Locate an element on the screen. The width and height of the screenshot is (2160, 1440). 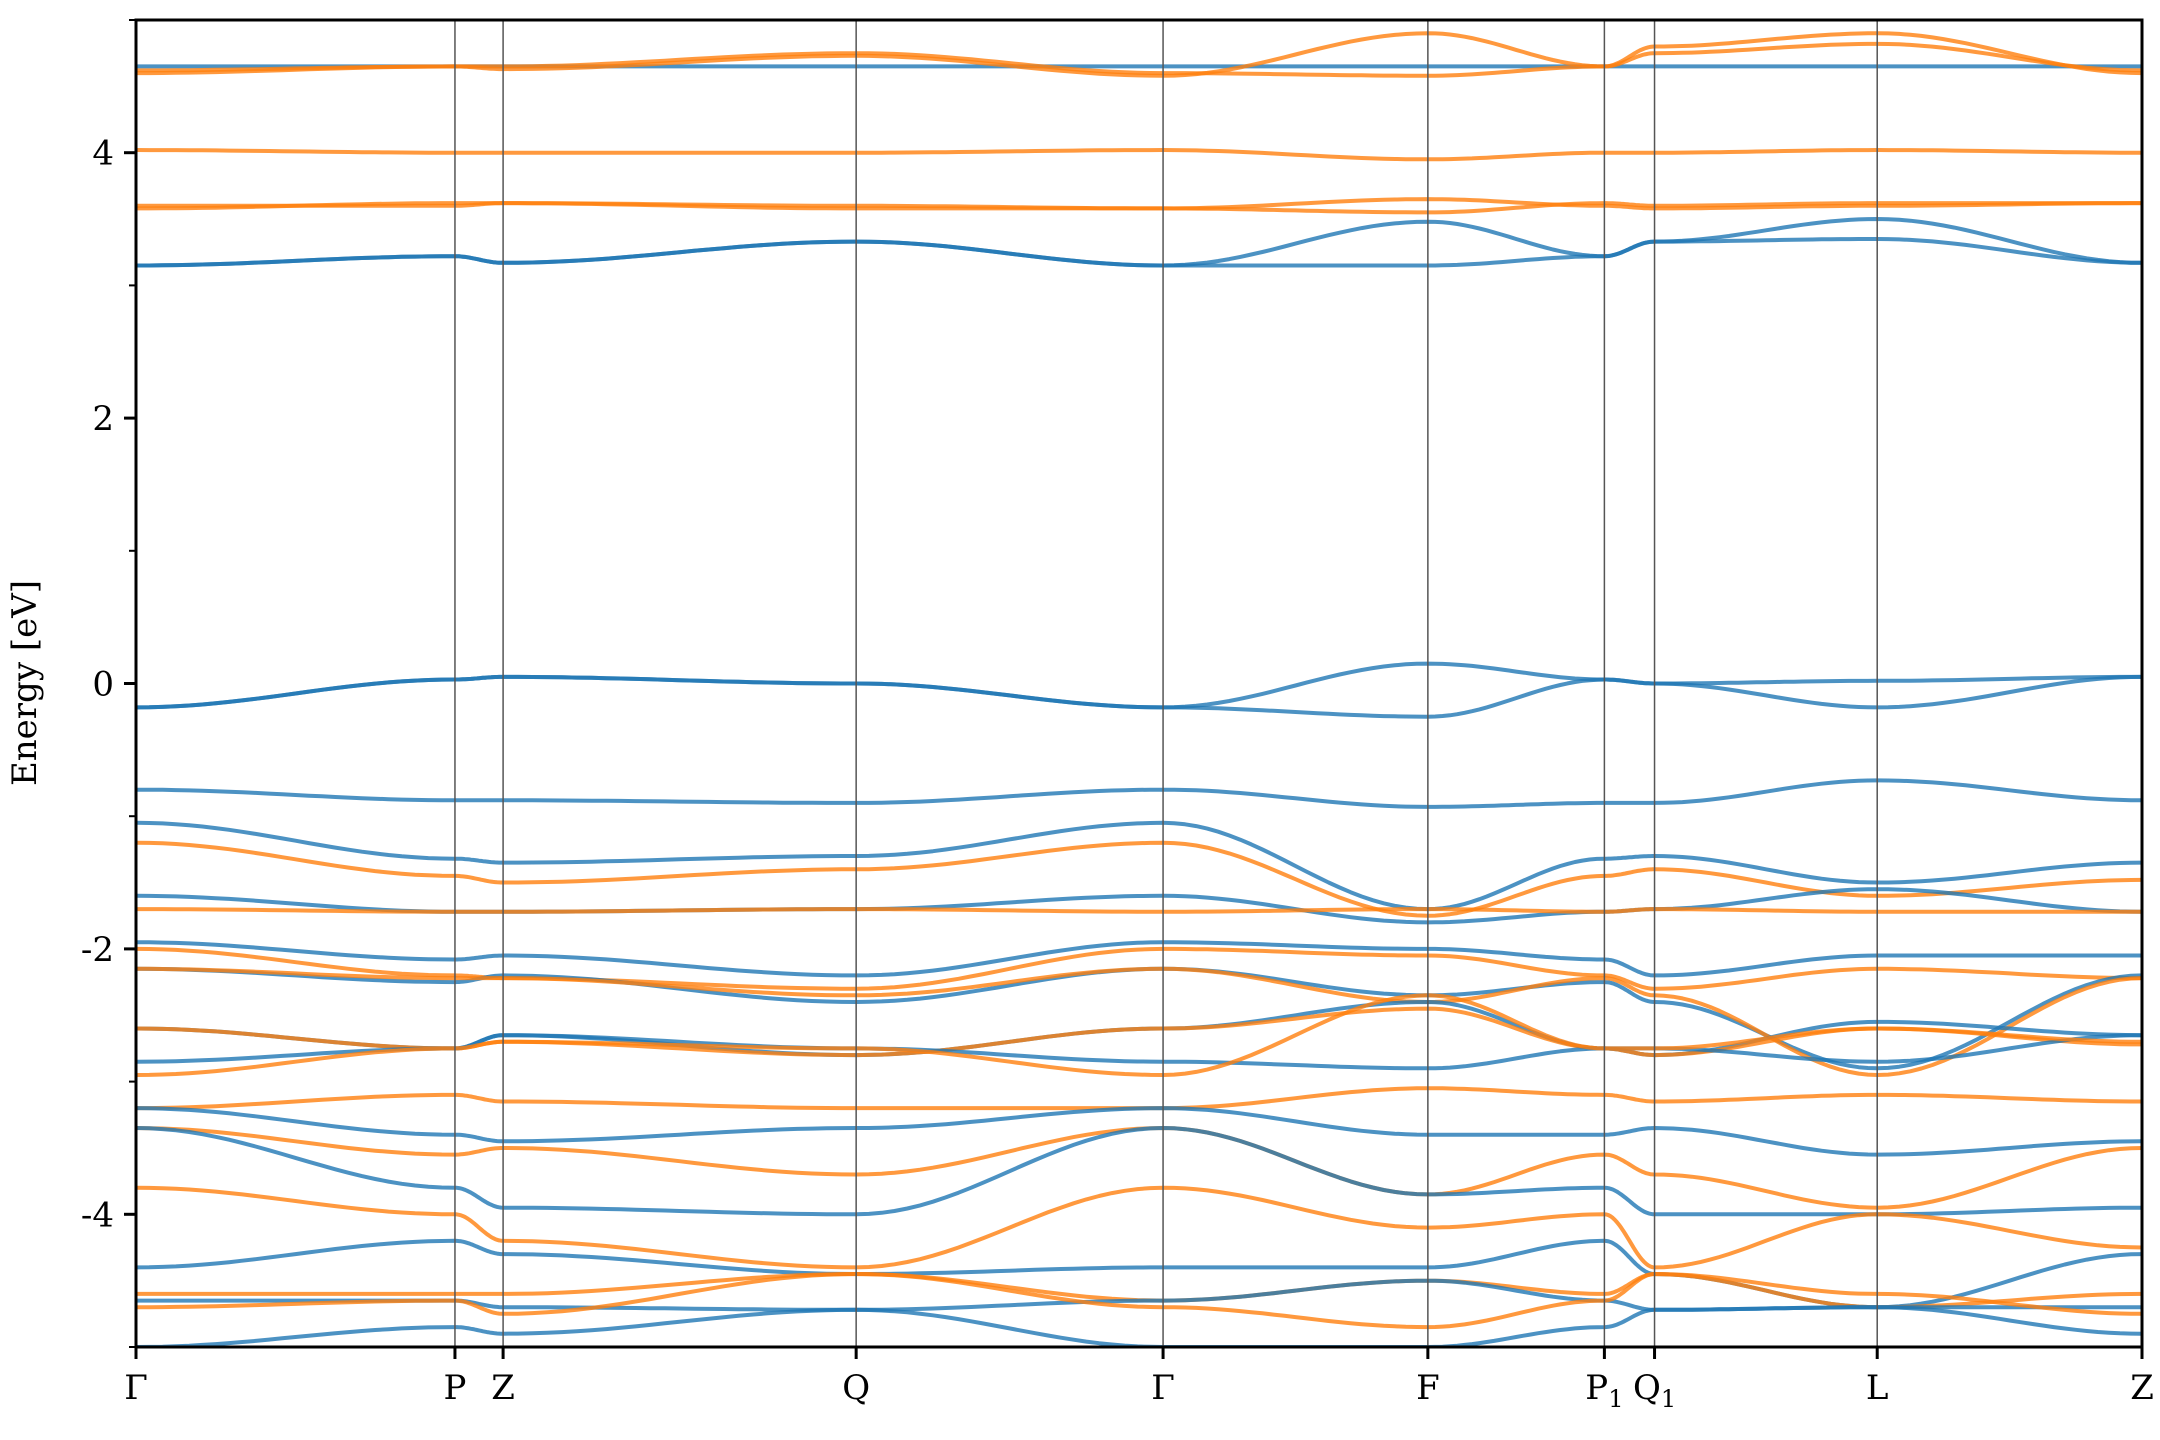
x-tick-label: L is located at coordinates (1877, 1388).